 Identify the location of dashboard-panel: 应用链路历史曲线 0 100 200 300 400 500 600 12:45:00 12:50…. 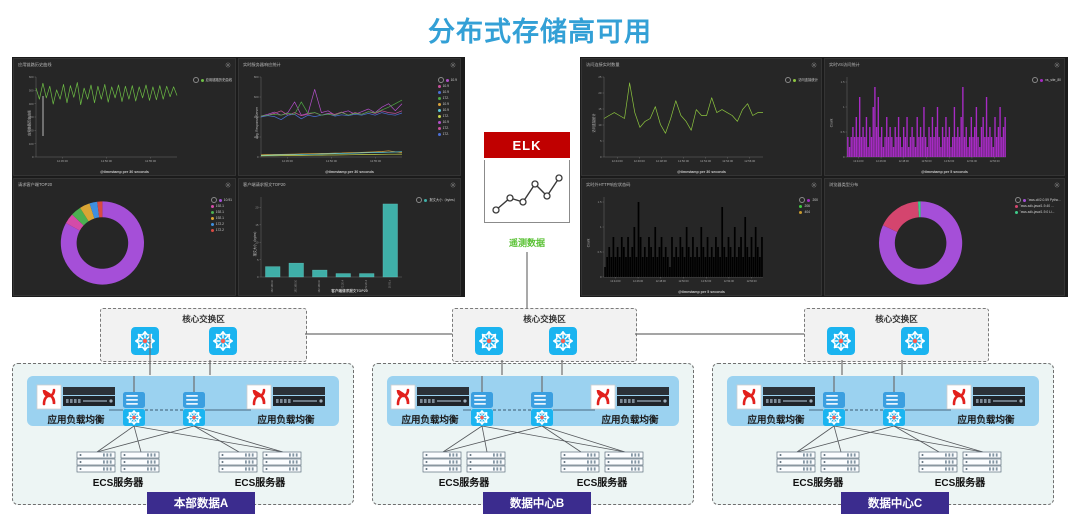
(124, 117).